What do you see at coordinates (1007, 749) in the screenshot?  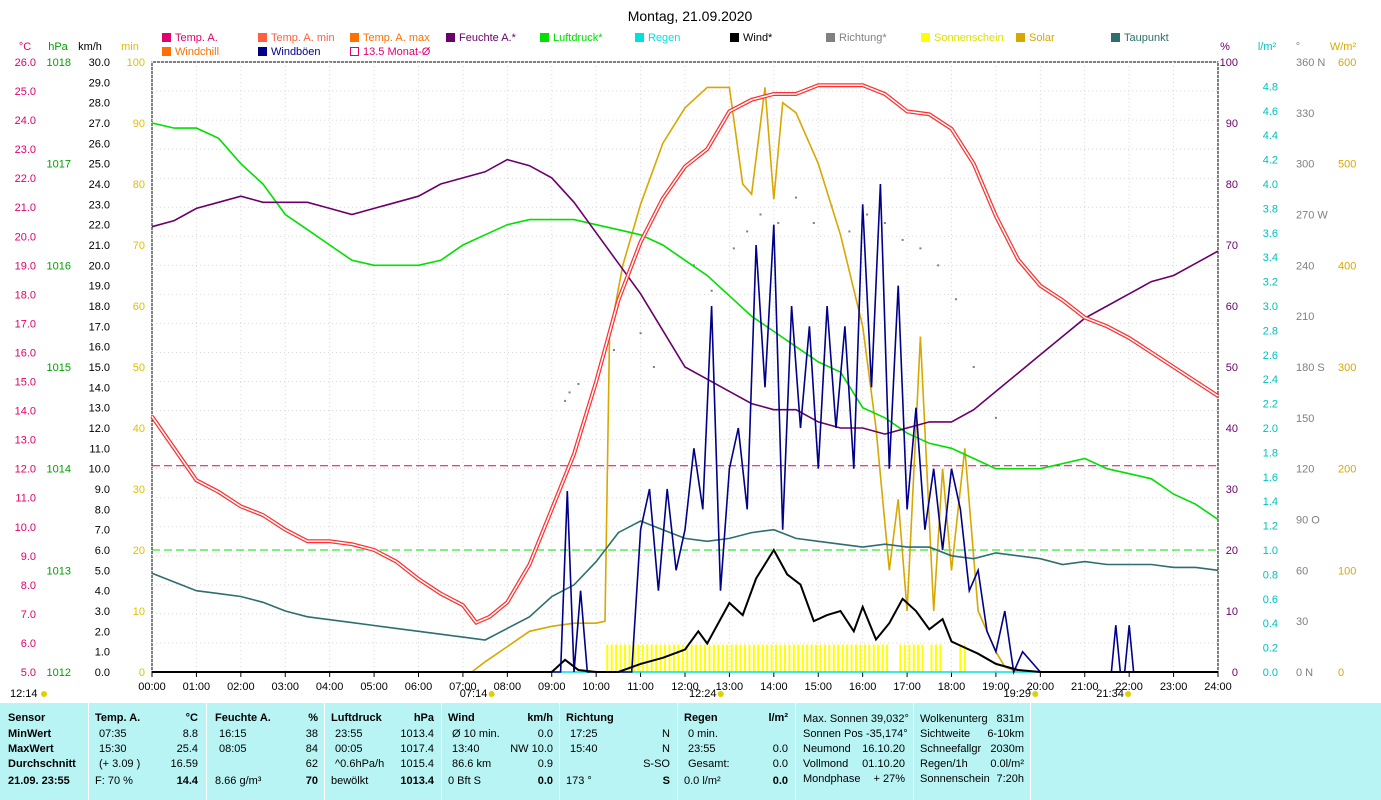 I see `extra-value: 2030m` at bounding box center [1007, 749].